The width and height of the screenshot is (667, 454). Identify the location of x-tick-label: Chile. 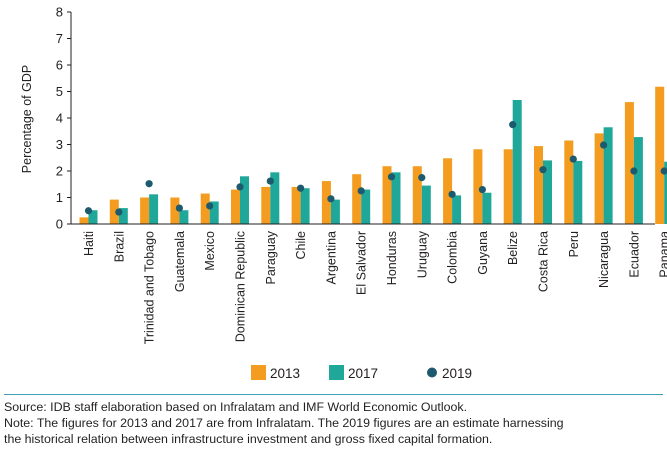
(301, 245).